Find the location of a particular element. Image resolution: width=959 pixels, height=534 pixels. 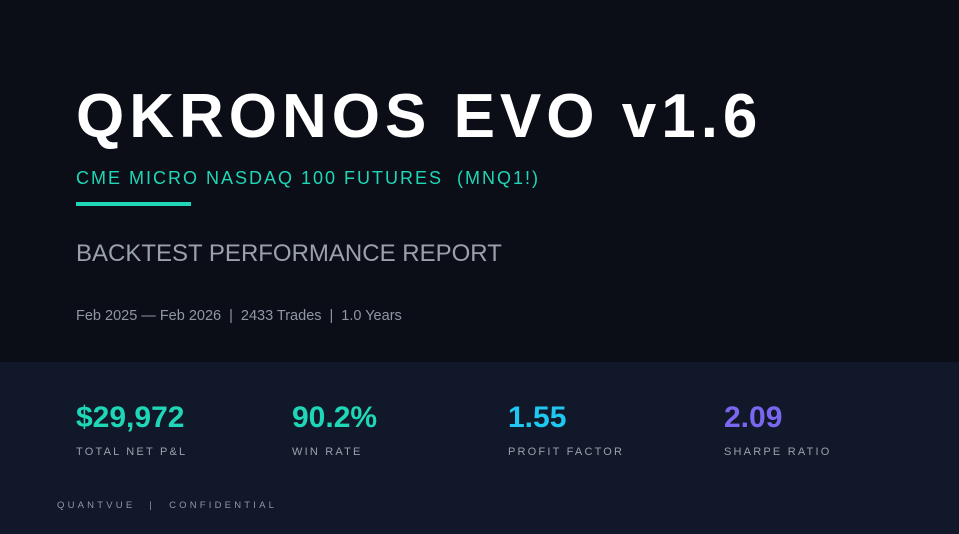

stat-value: 1.55 is located at coordinates (537, 417).